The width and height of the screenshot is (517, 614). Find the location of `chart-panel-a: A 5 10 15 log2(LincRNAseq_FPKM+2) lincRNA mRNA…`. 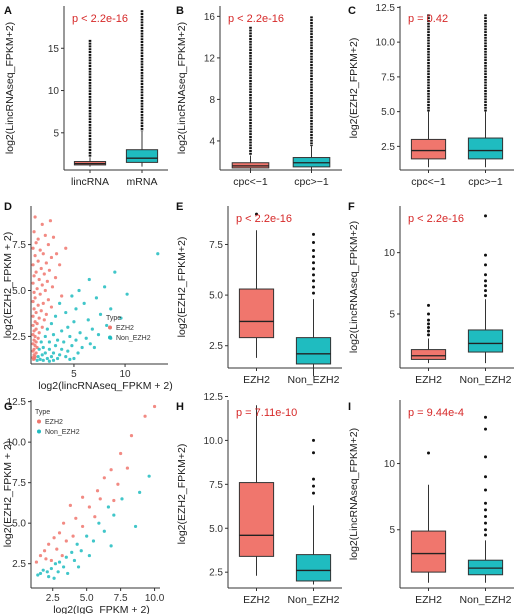

chart-panel-a: A 5 10 15 log2(LincRNAseq_FPKM+2) lincRNA mRNA… is located at coordinates (86, 100).